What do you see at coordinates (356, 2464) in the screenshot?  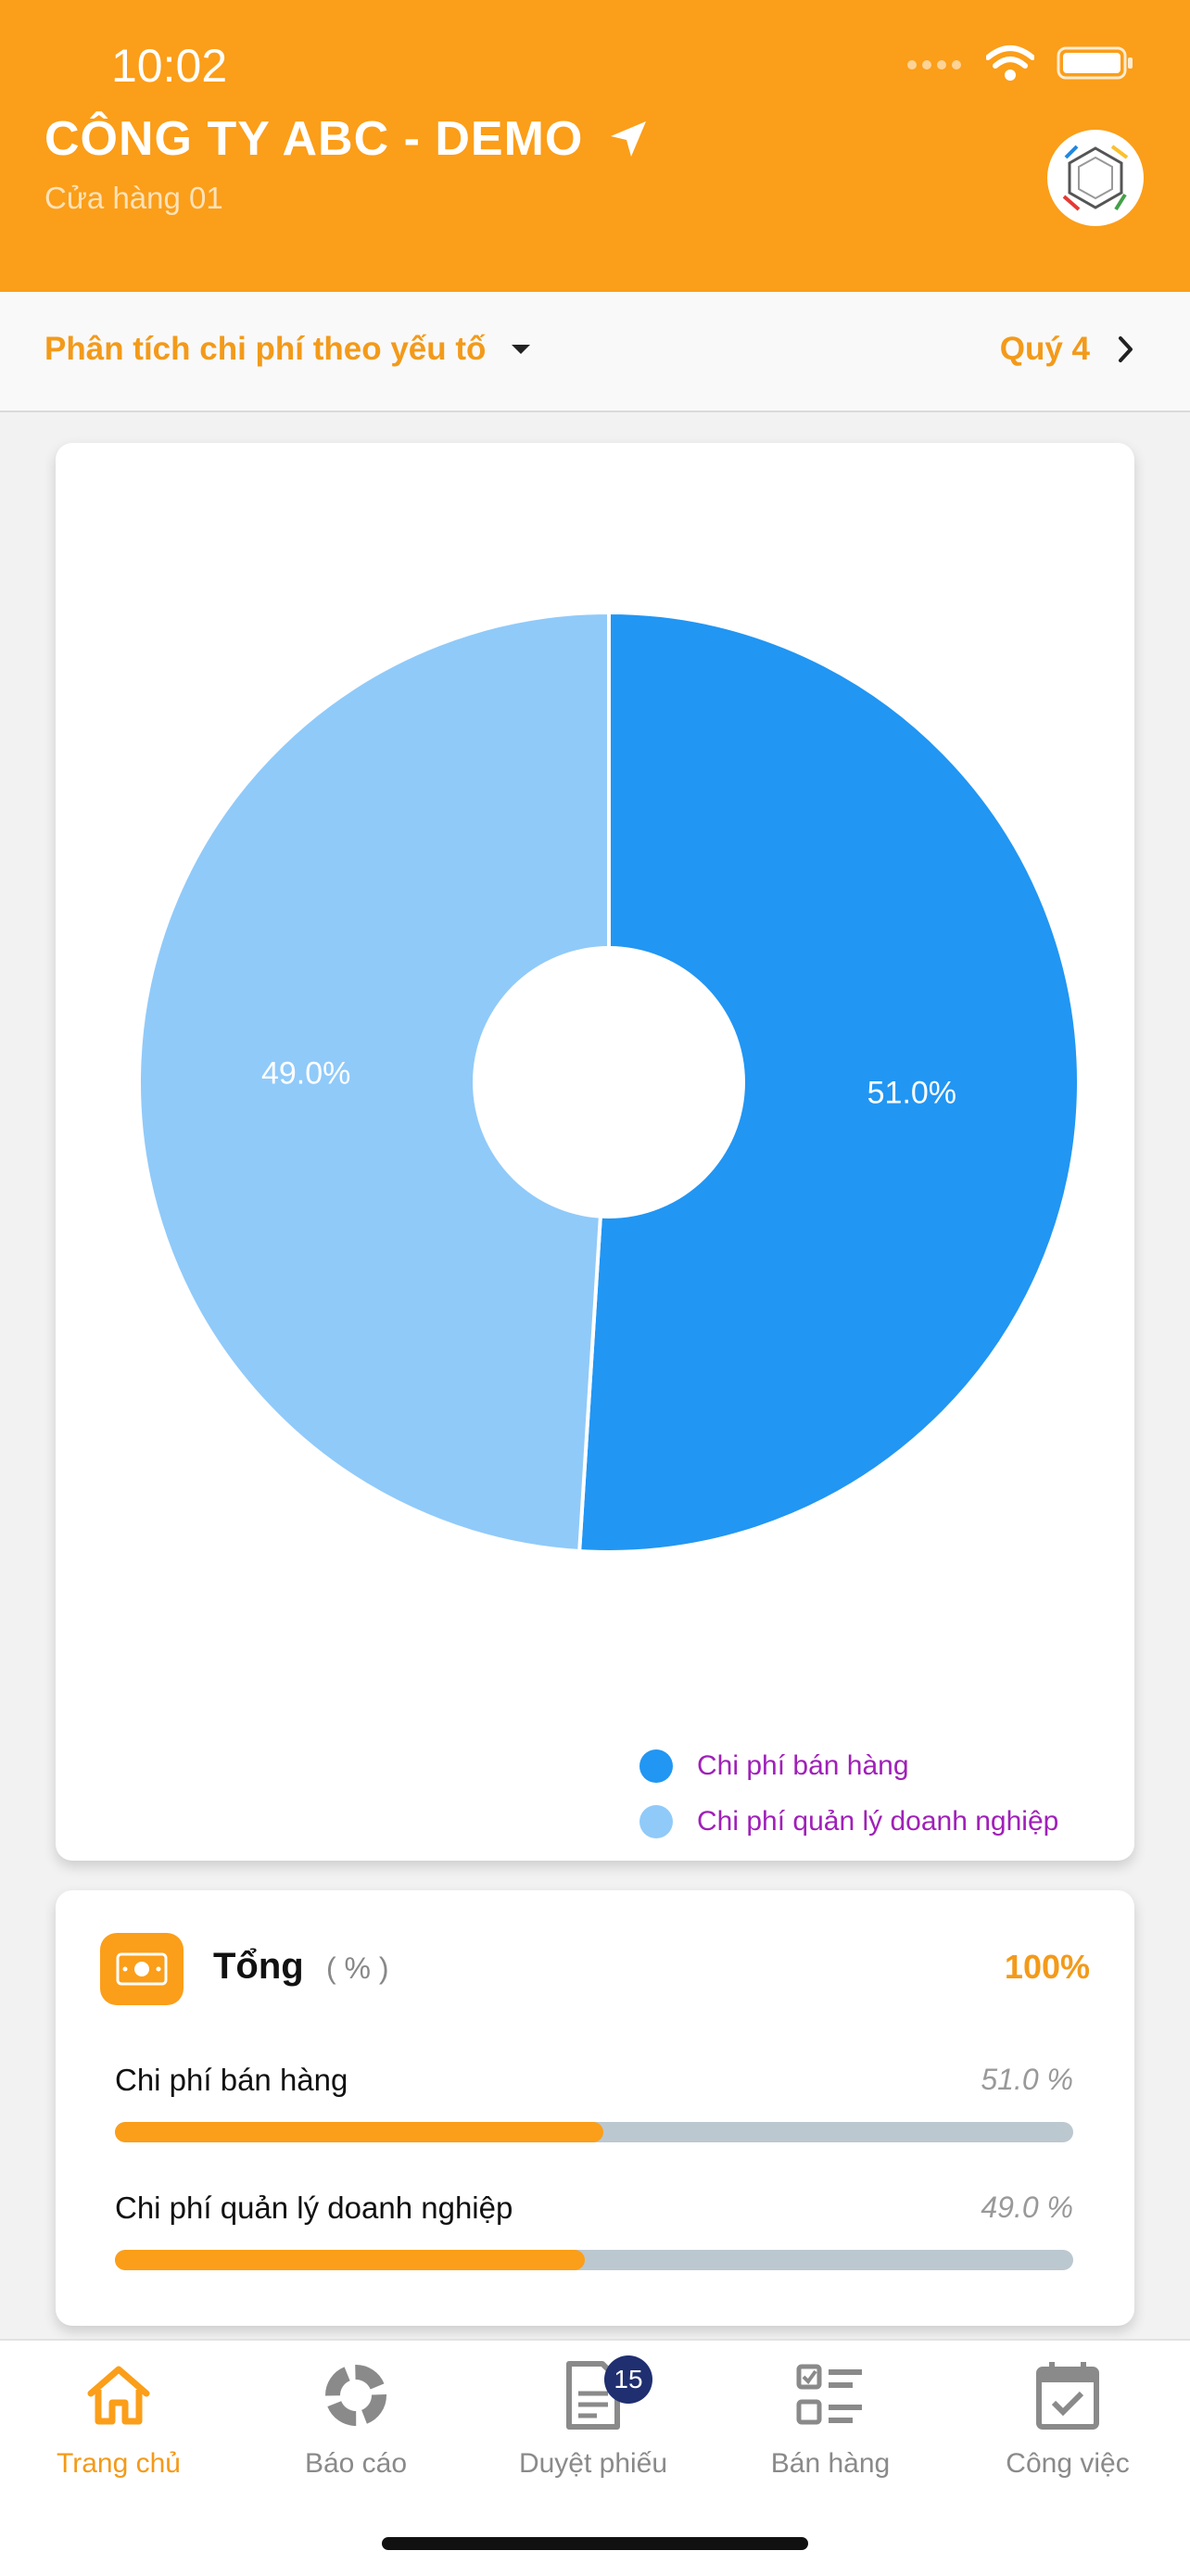 I see `tab-label: Báo cáo` at bounding box center [356, 2464].